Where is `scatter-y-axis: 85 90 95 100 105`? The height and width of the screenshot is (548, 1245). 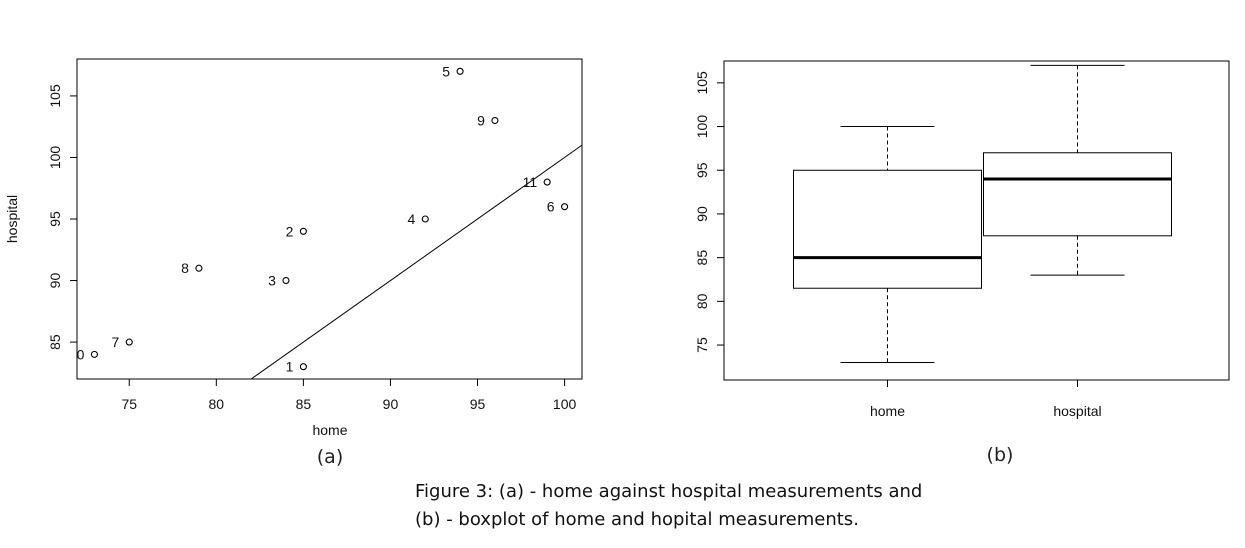
scatter-y-axis: 85 90 95 100 105 is located at coordinates (62, 217).